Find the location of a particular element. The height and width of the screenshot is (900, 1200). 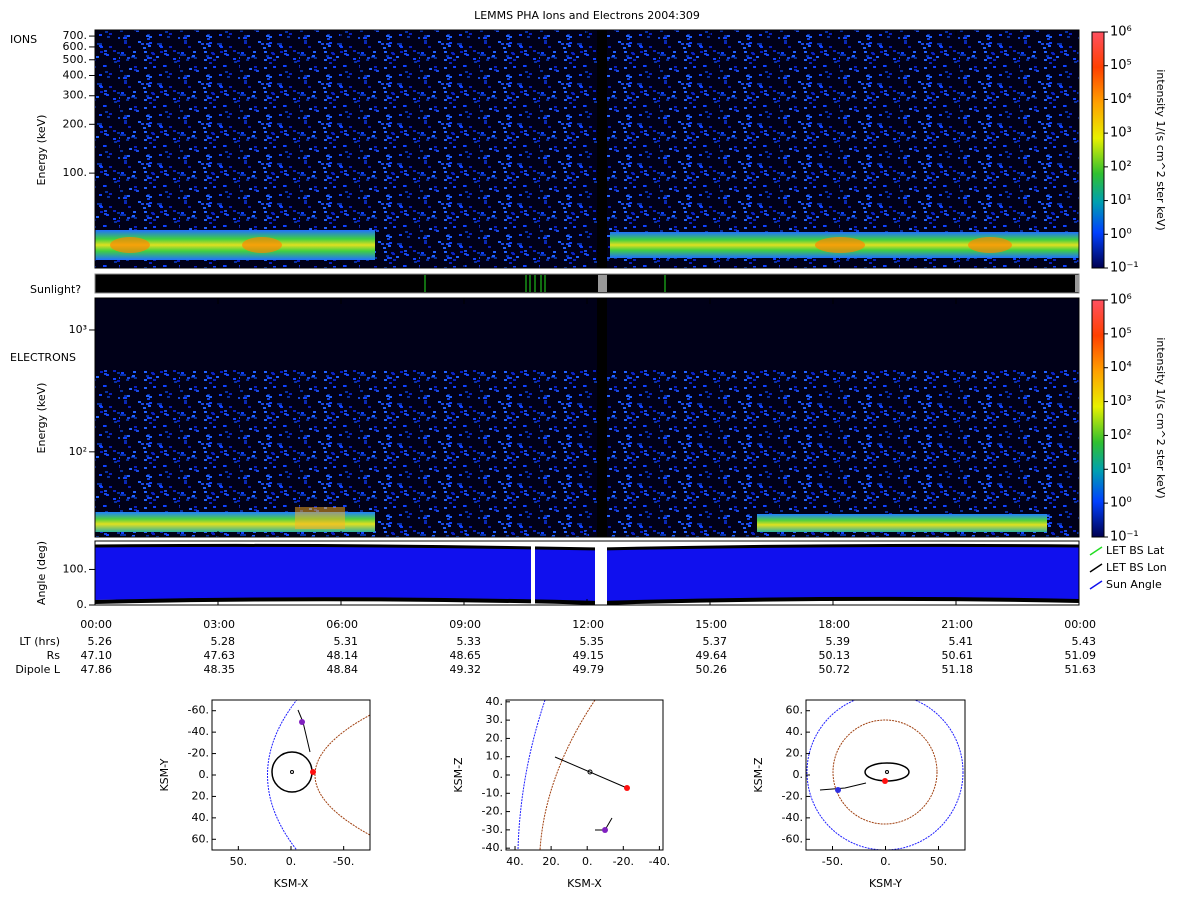

x-tick-label: -50. is located at coordinates (343, 861).